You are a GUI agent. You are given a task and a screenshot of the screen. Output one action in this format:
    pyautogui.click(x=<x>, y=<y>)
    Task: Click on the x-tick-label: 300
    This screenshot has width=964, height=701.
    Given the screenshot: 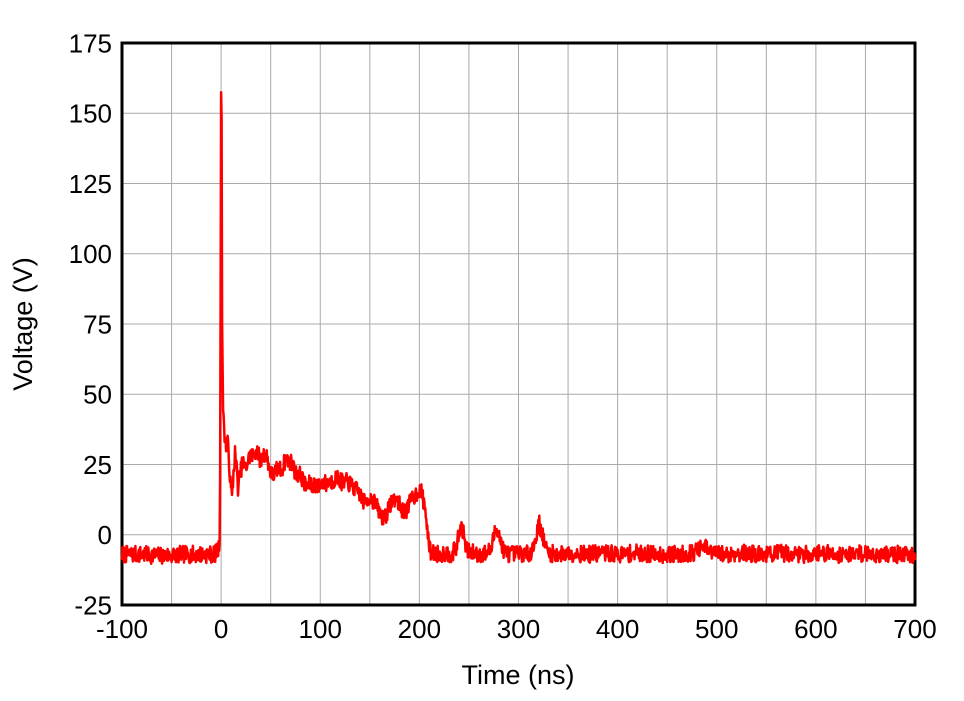 What is the action you would take?
    pyautogui.click(x=518, y=629)
    